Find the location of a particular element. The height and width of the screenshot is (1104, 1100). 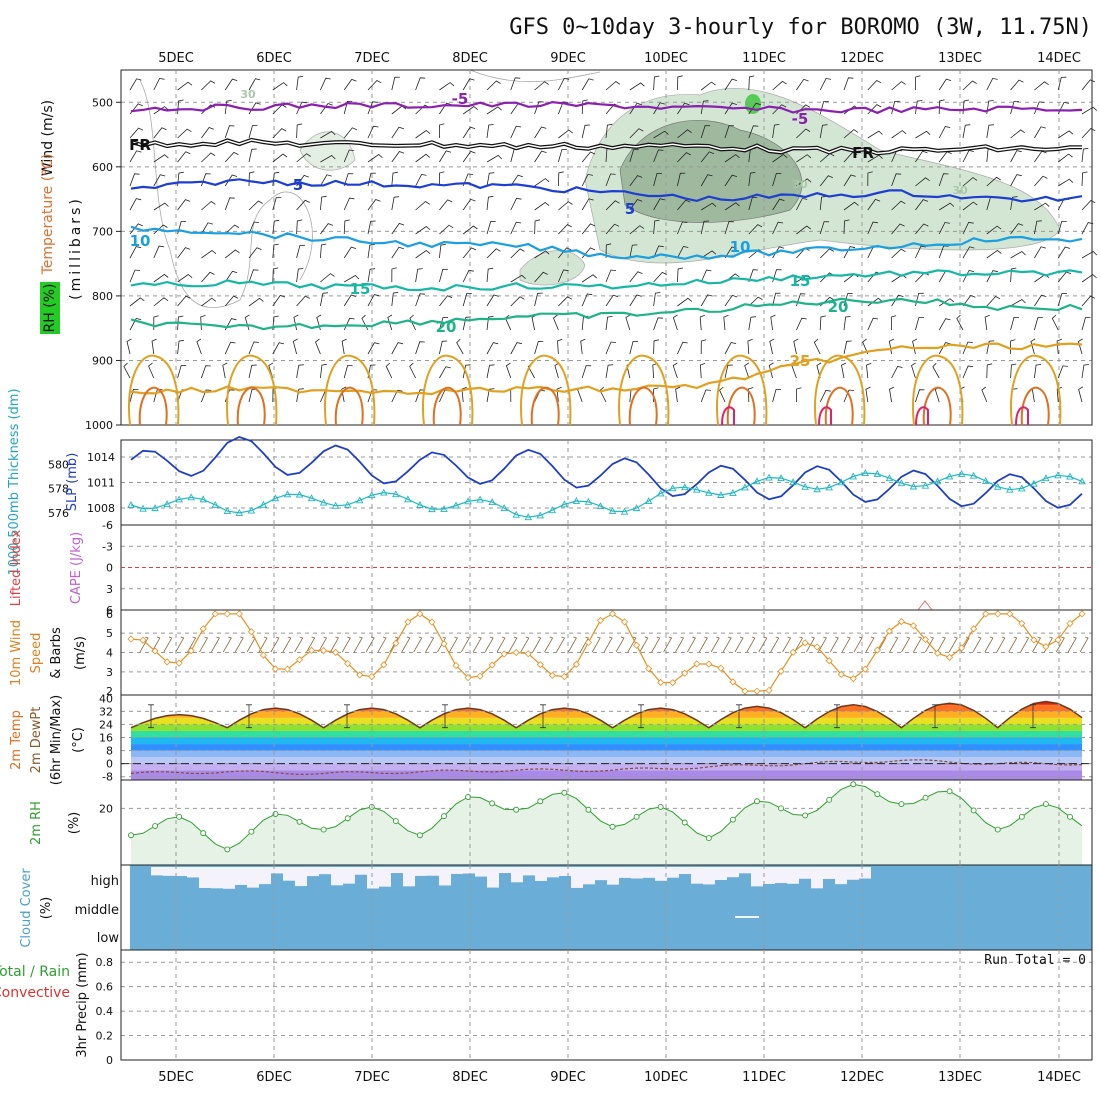

contour-label: FR is located at coordinates (140, 145).